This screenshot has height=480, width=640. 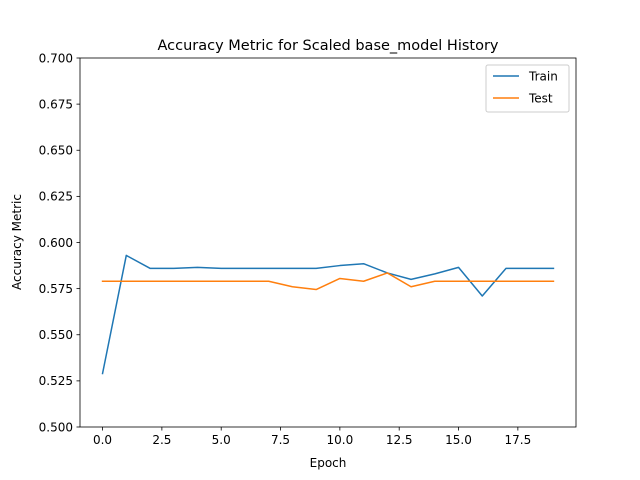 What do you see at coordinates (399, 440) in the screenshot?
I see `x-tick-label: 12.5` at bounding box center [399, 440].